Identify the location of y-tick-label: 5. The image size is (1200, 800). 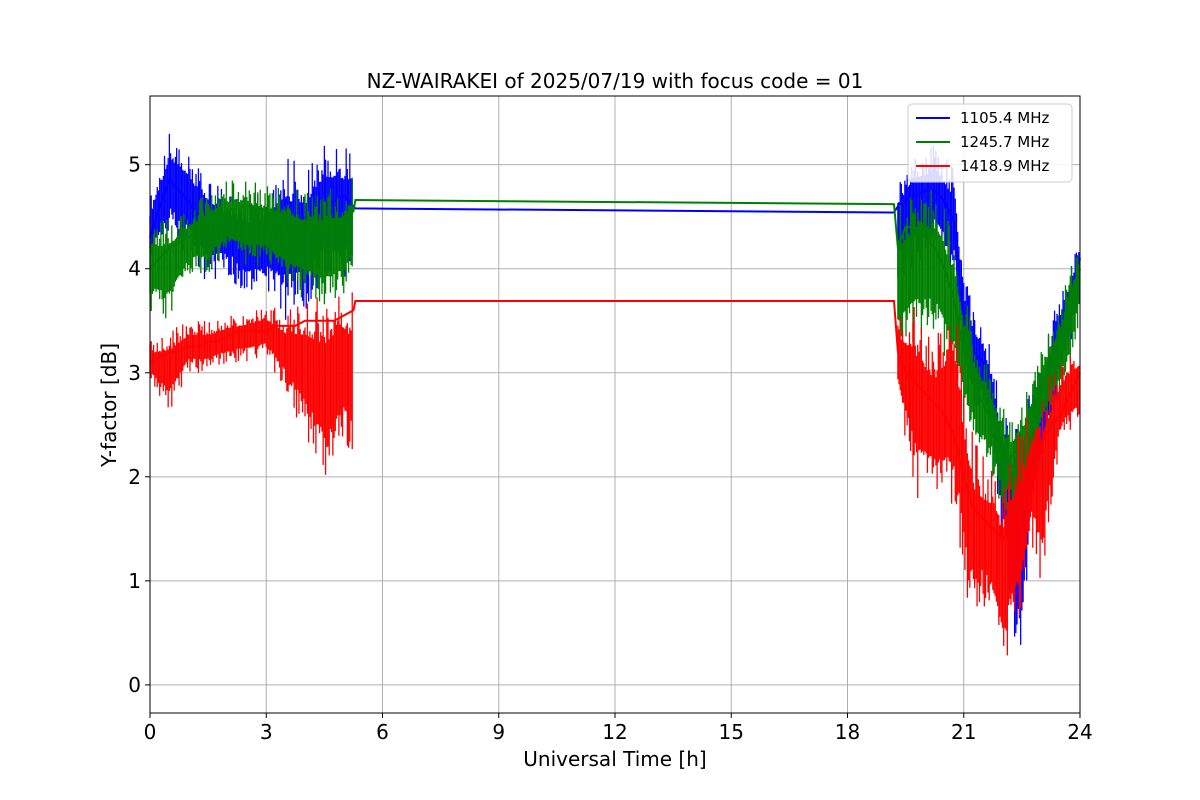
(134, 165).